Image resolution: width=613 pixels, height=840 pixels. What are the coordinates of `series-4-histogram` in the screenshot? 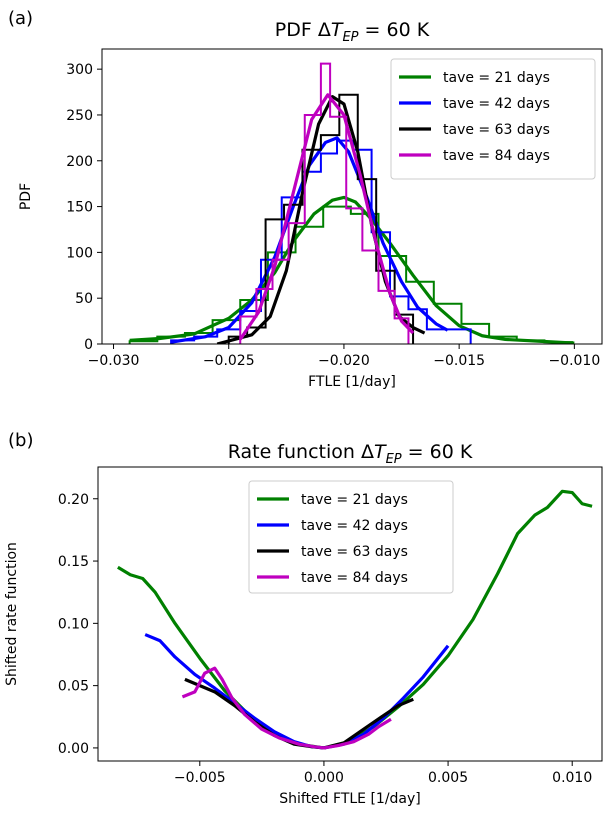 It's located at (324, 203).